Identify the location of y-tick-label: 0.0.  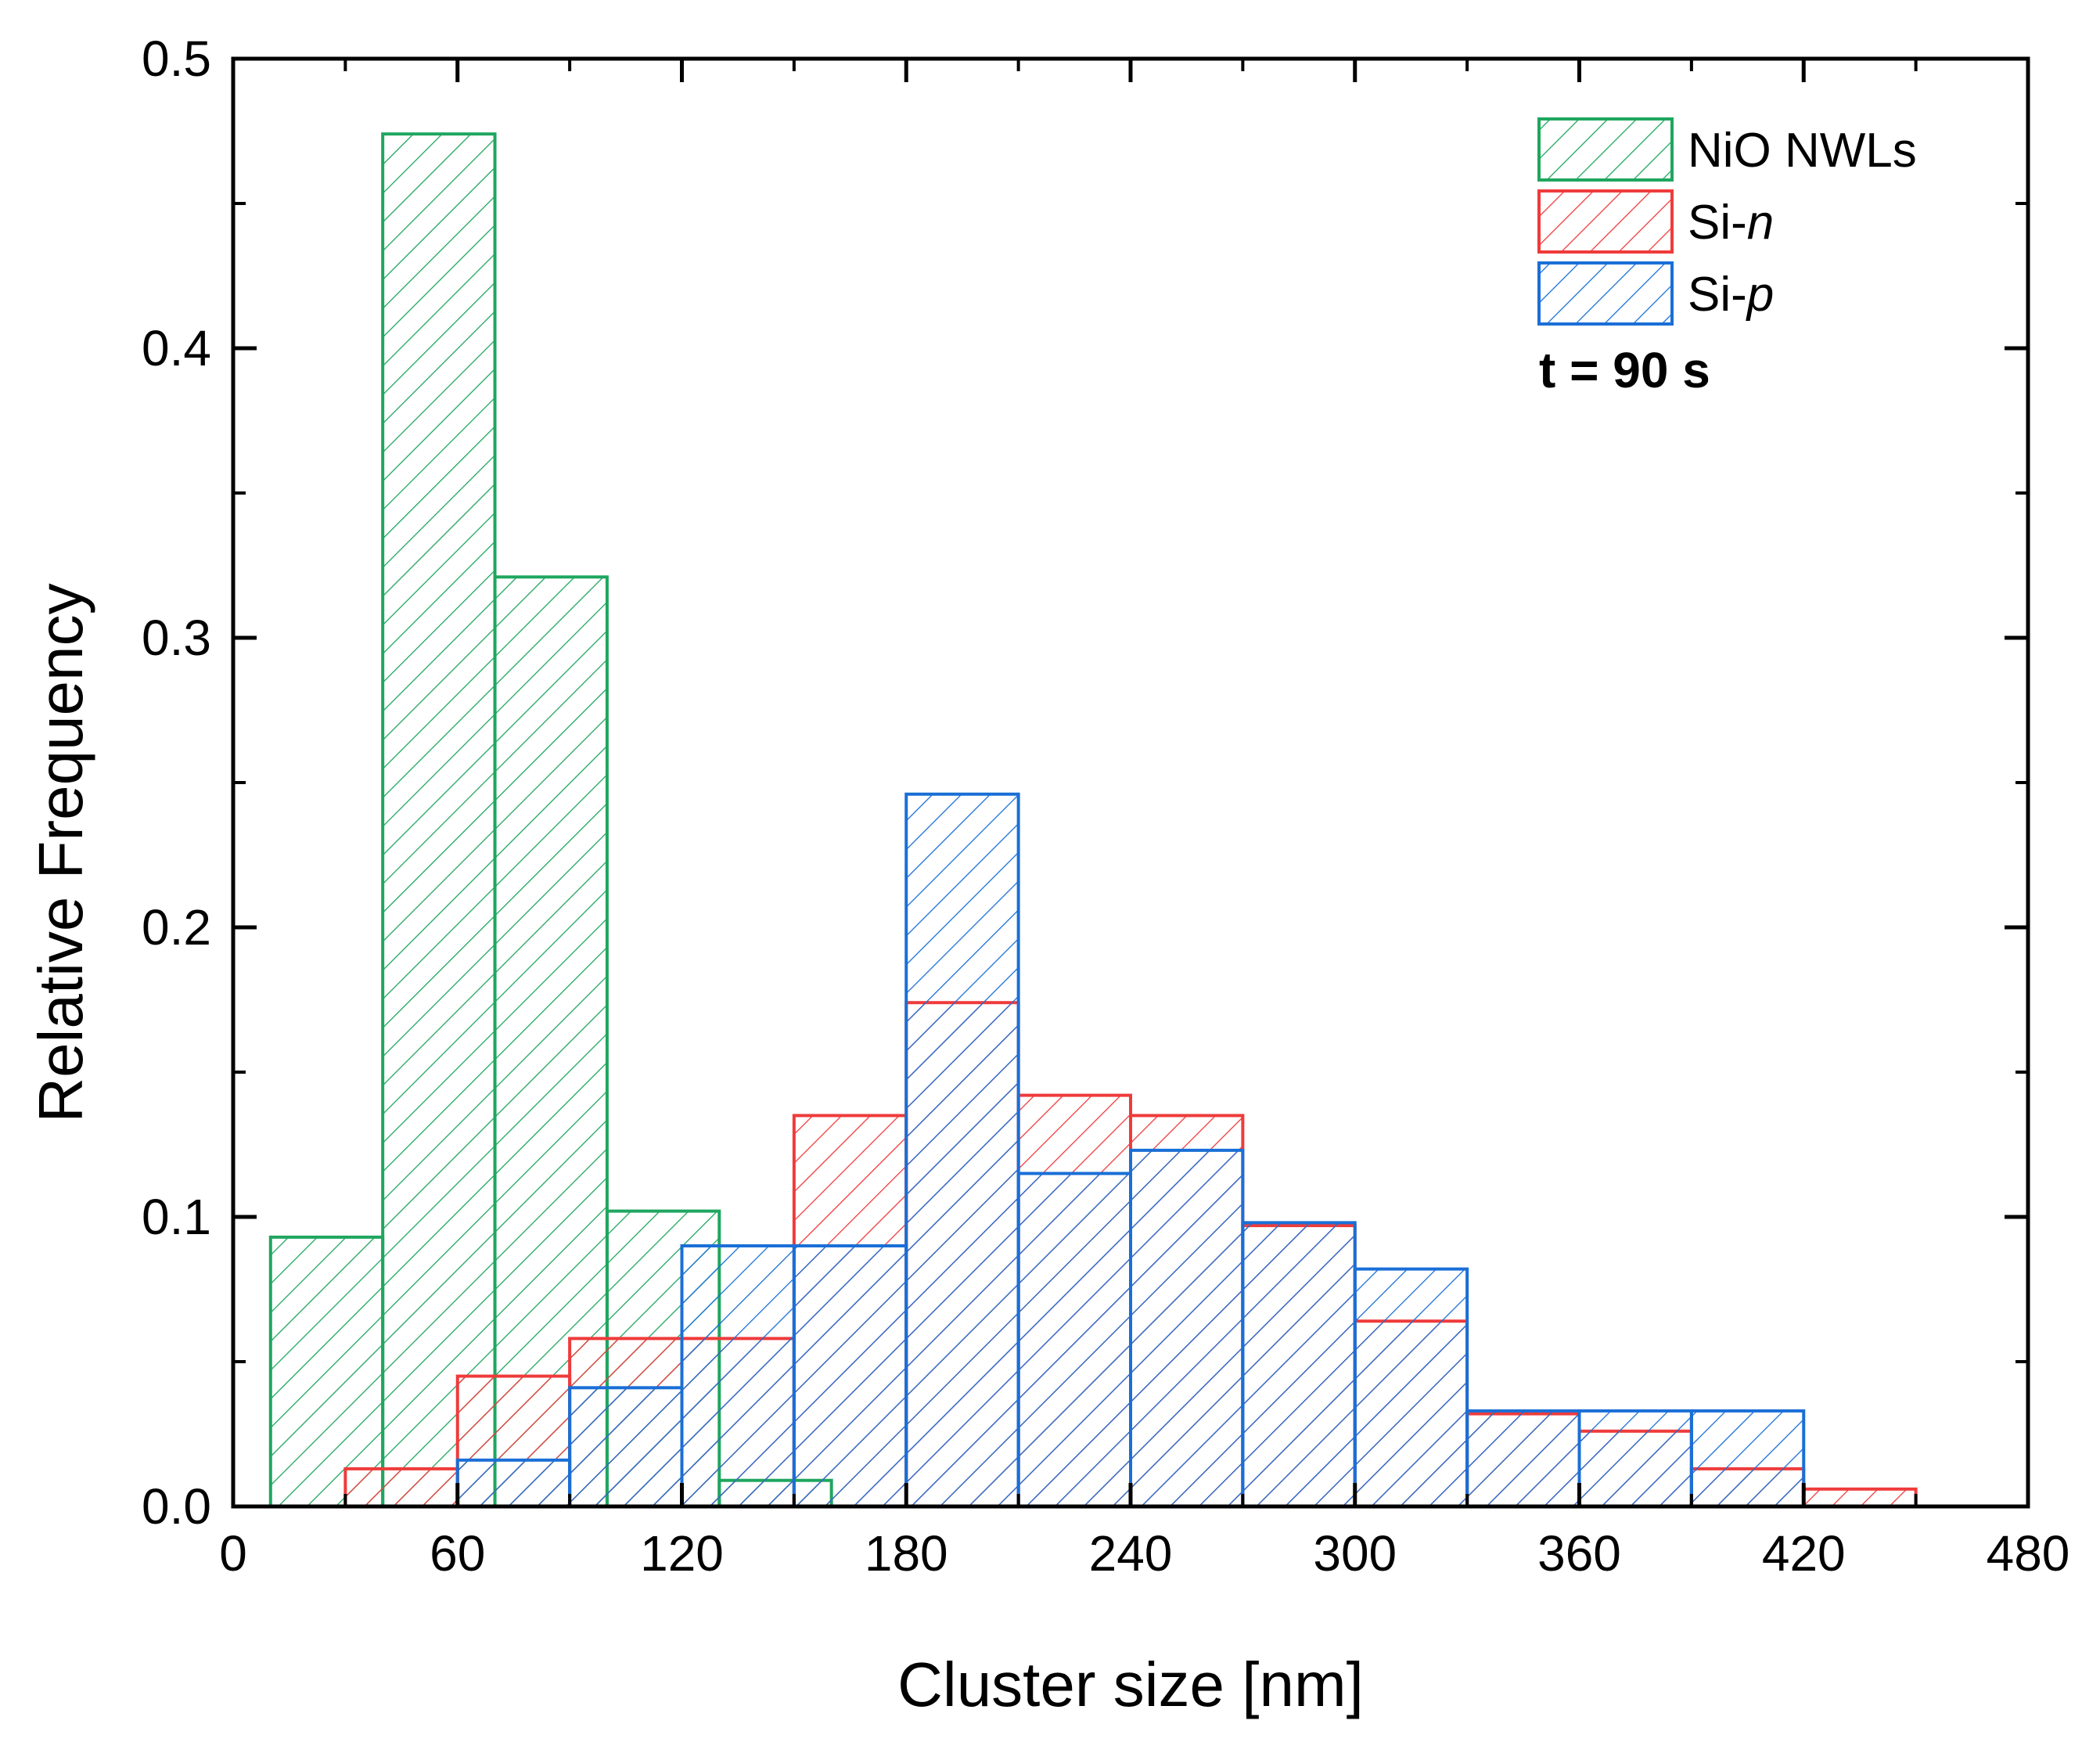
(176, 1506).